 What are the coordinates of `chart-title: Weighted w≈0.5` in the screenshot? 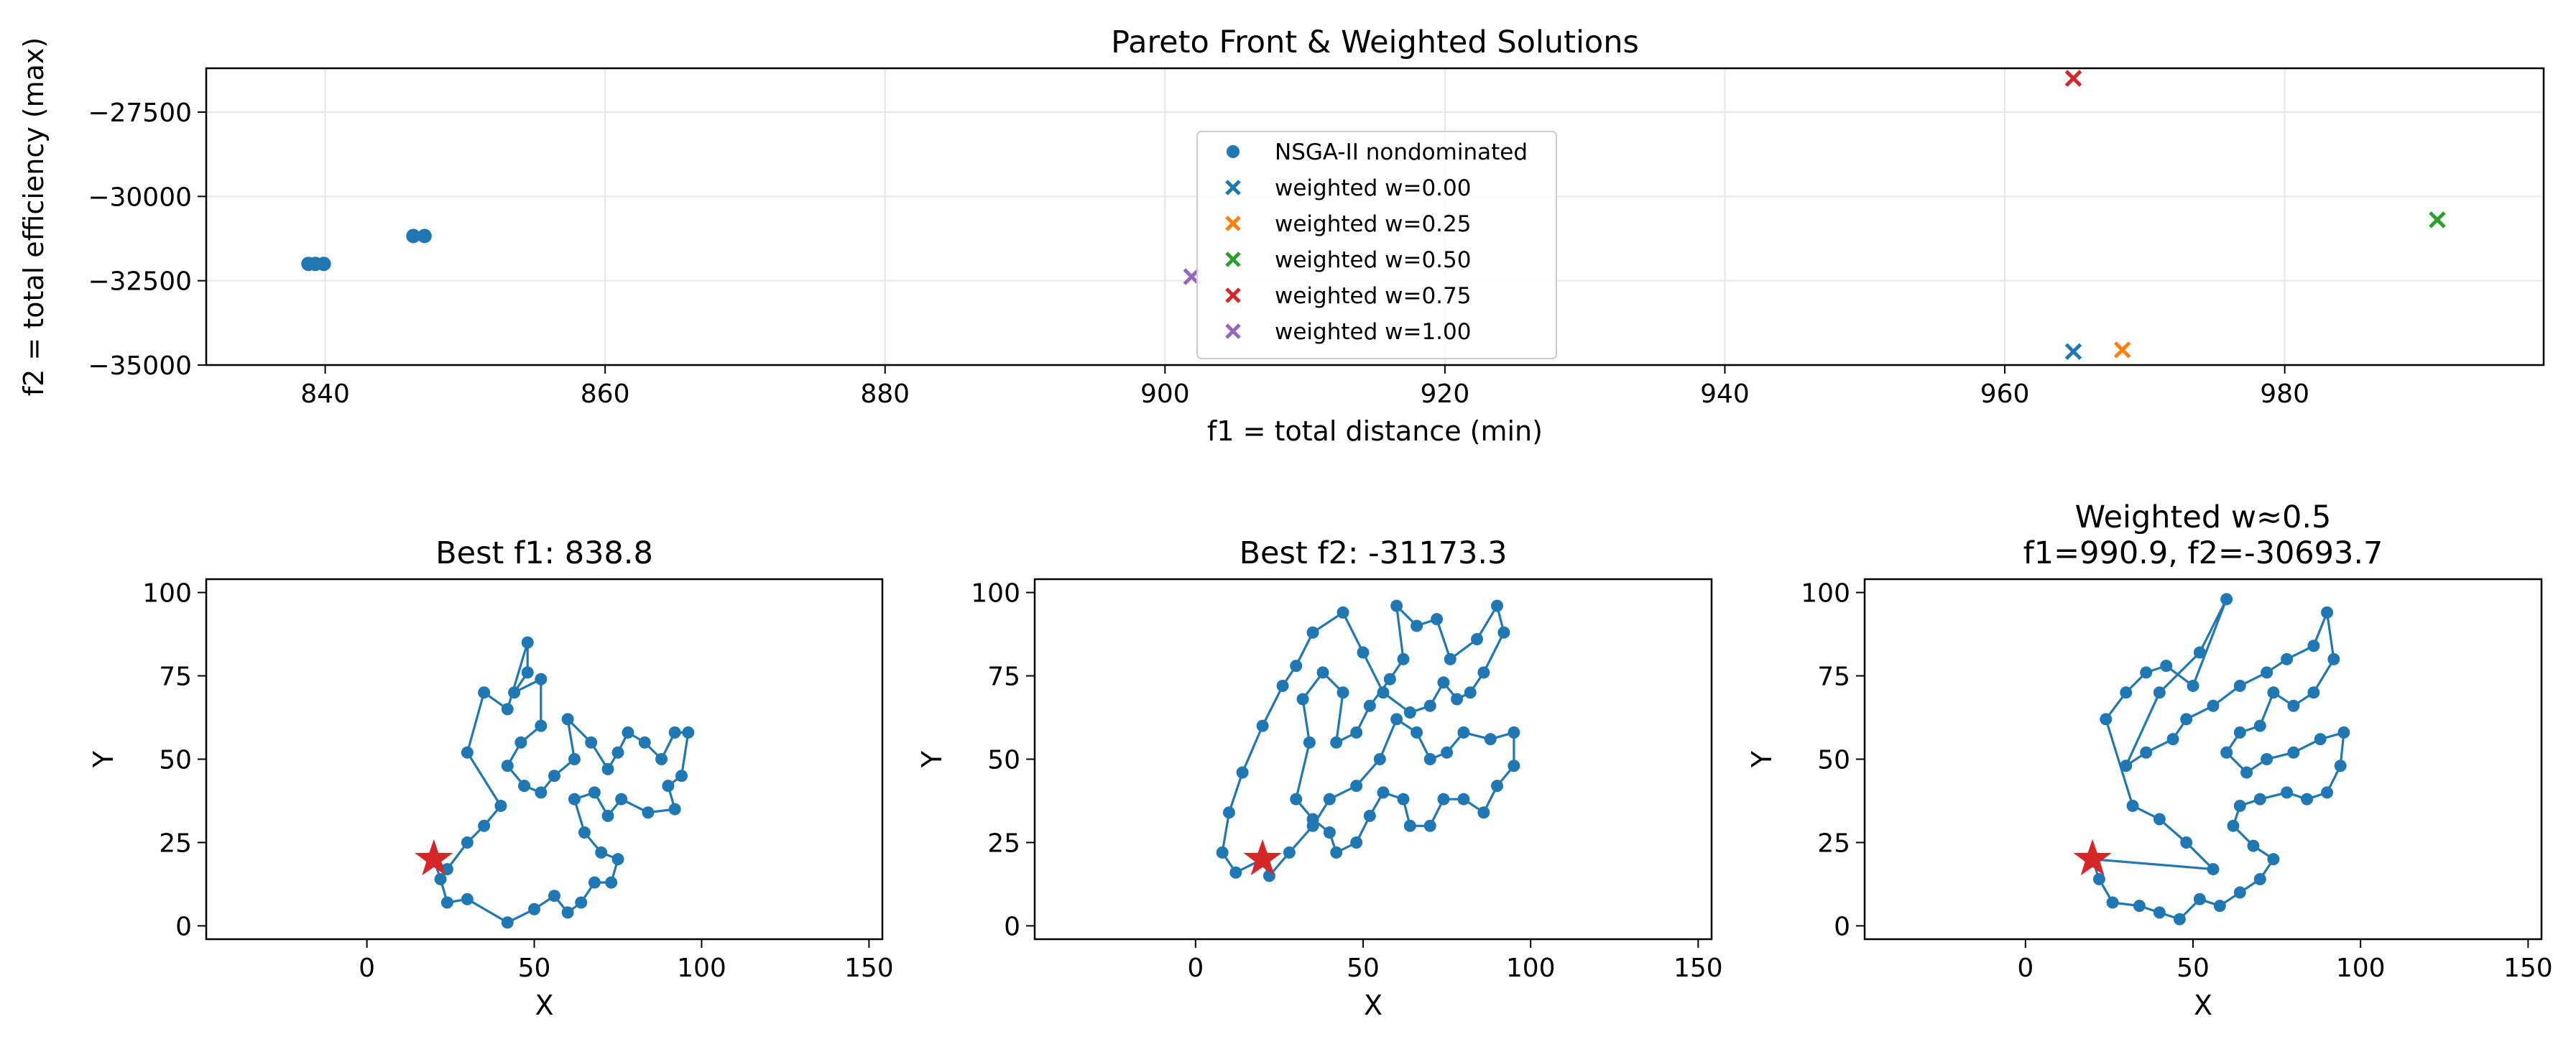 It's located at (2204, 517).